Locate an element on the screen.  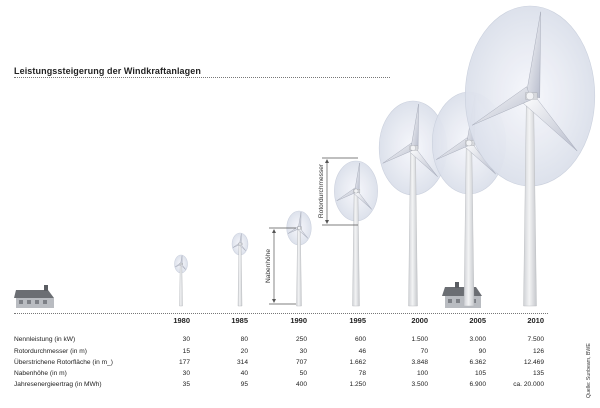
table-cell: 90 is located at coordinates (482, 351).